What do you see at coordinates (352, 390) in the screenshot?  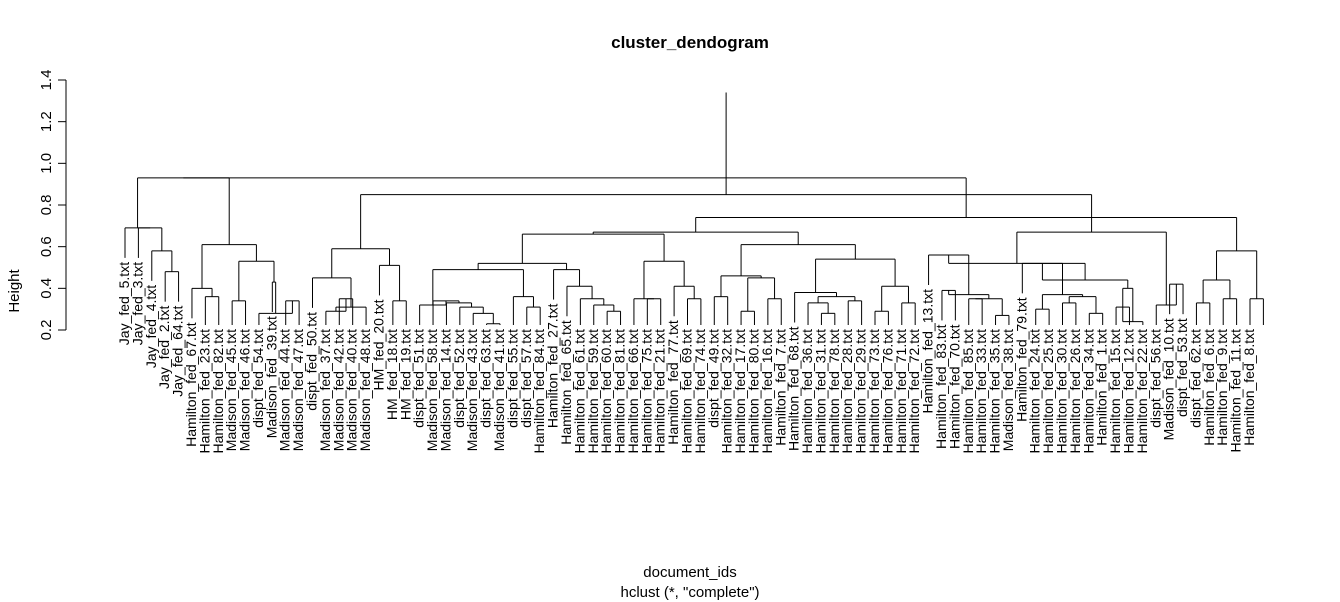 I see `leaf-label: Madison_fed_40.txt` at bounding box center [352, 390].